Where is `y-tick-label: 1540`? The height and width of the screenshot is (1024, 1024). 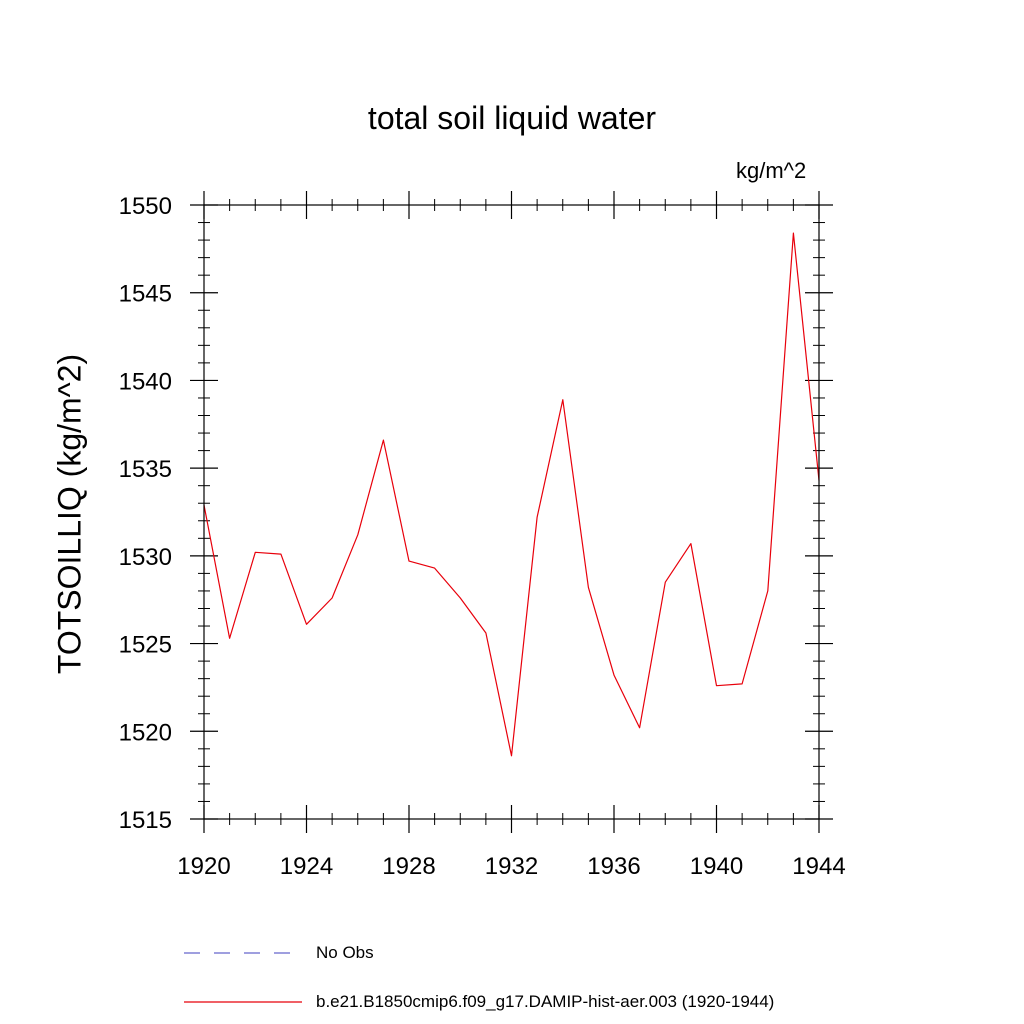 y-tick-label: 1540 is located at coordinates (145, 381).